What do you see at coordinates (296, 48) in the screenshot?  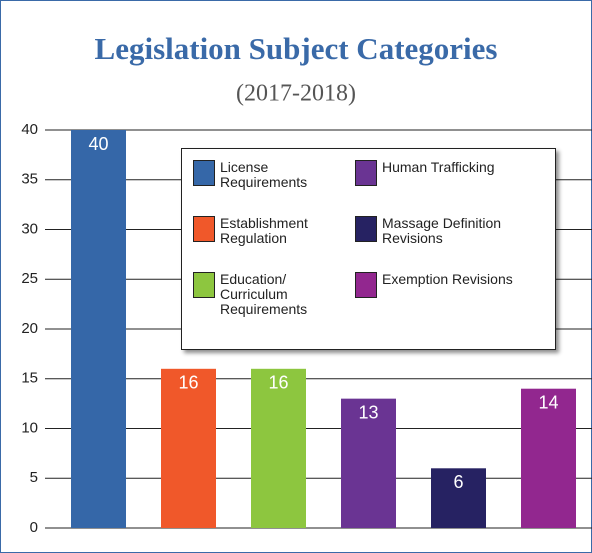 I see `chart-title: Legislation Subject Categories` at bounding box center [296, 48].